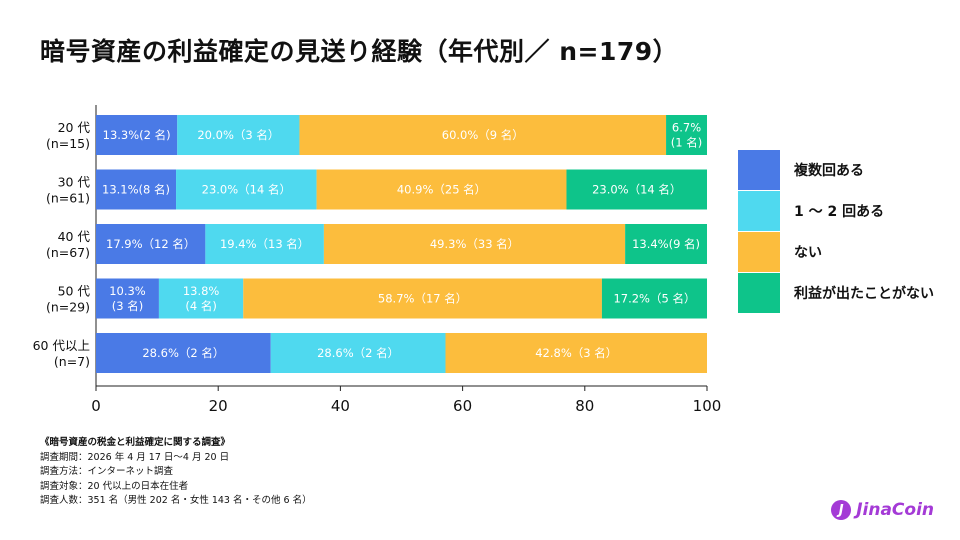  What do you see at coordinates (584, 406) in the screenshot?
I see `x-tick-label: 80` at bounding box center [584, 406].